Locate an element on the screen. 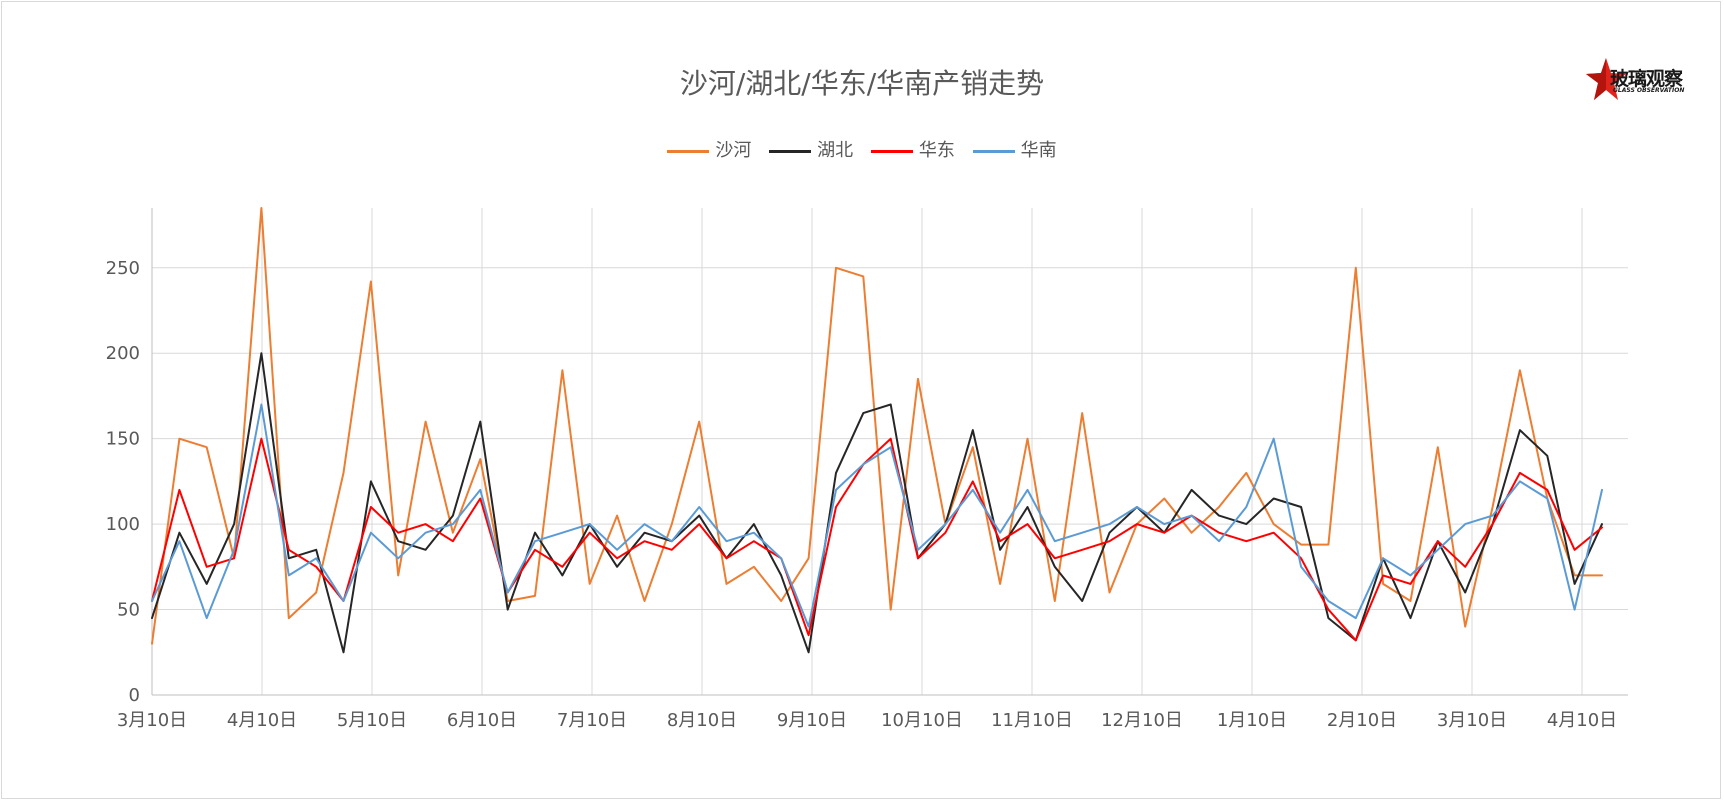  y-tick-label: 50 is located at coordinates (128, 610).